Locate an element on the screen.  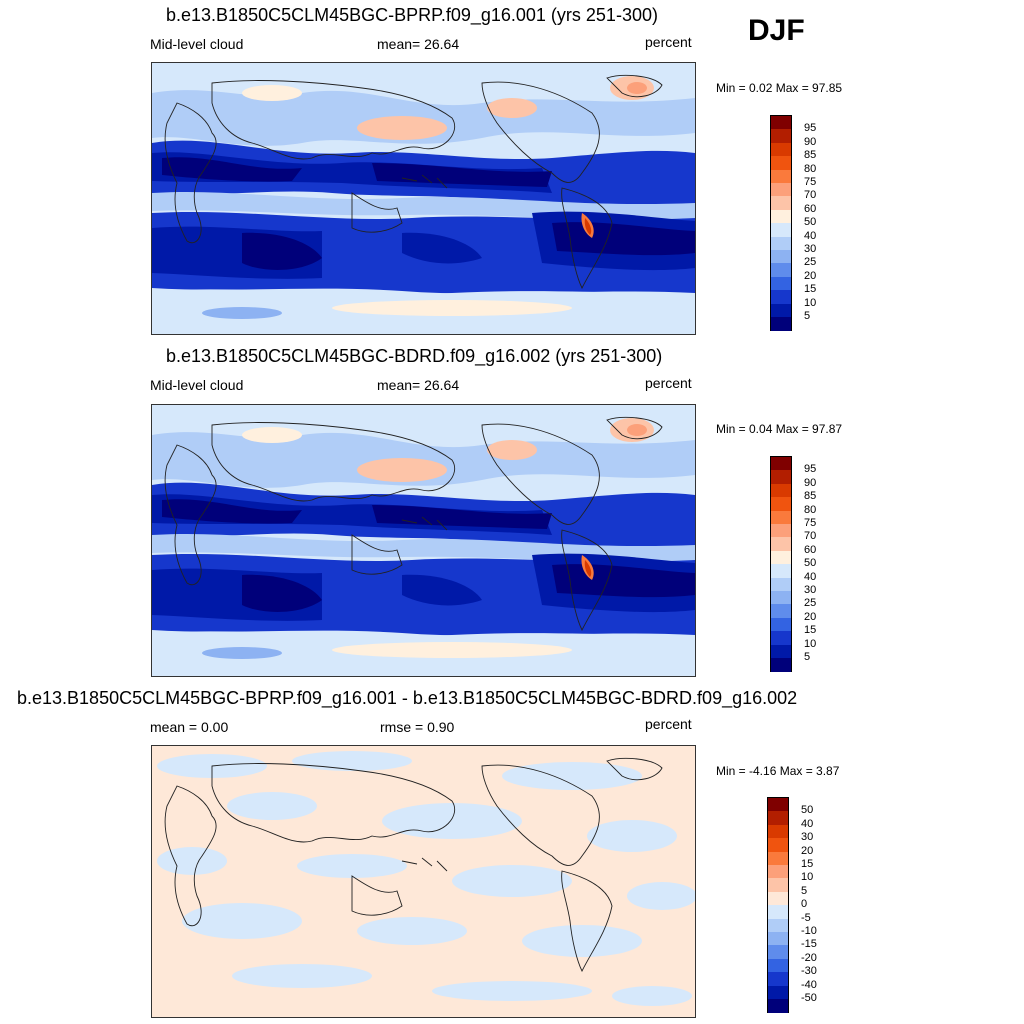
panel-1-colorbar-tick-label: 25 is located at coordinates (810, 262).